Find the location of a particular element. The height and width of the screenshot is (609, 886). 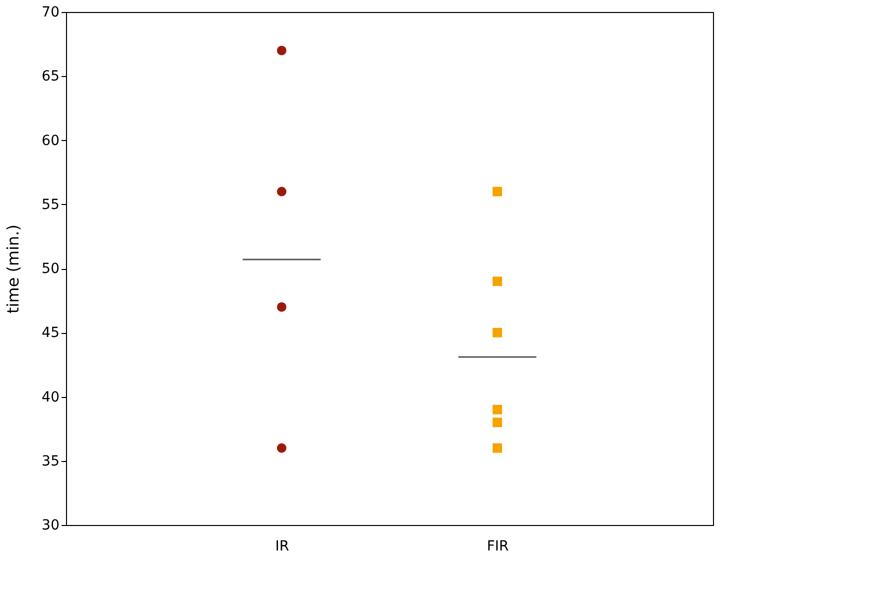

x-tick-label: FIR is located at coordinates (498, 546).